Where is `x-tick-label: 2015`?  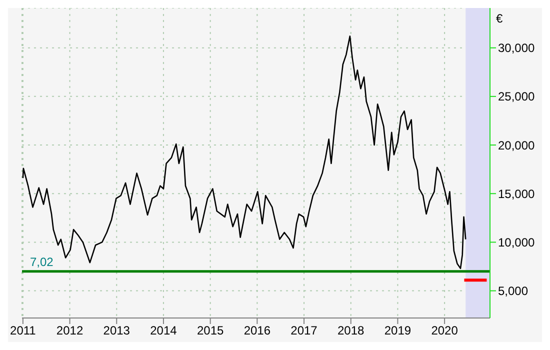 x-tick-label: 2015 is located at coordinates (210, 331).